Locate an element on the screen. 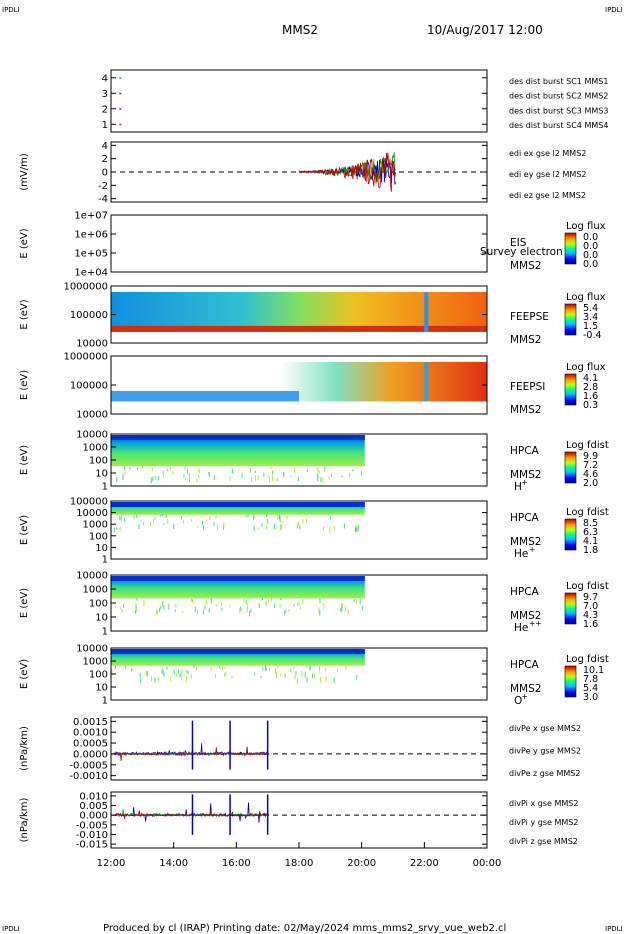 The height and width of the screenshot is (934, 630). species-label: H is located at coordinates (518, 487).